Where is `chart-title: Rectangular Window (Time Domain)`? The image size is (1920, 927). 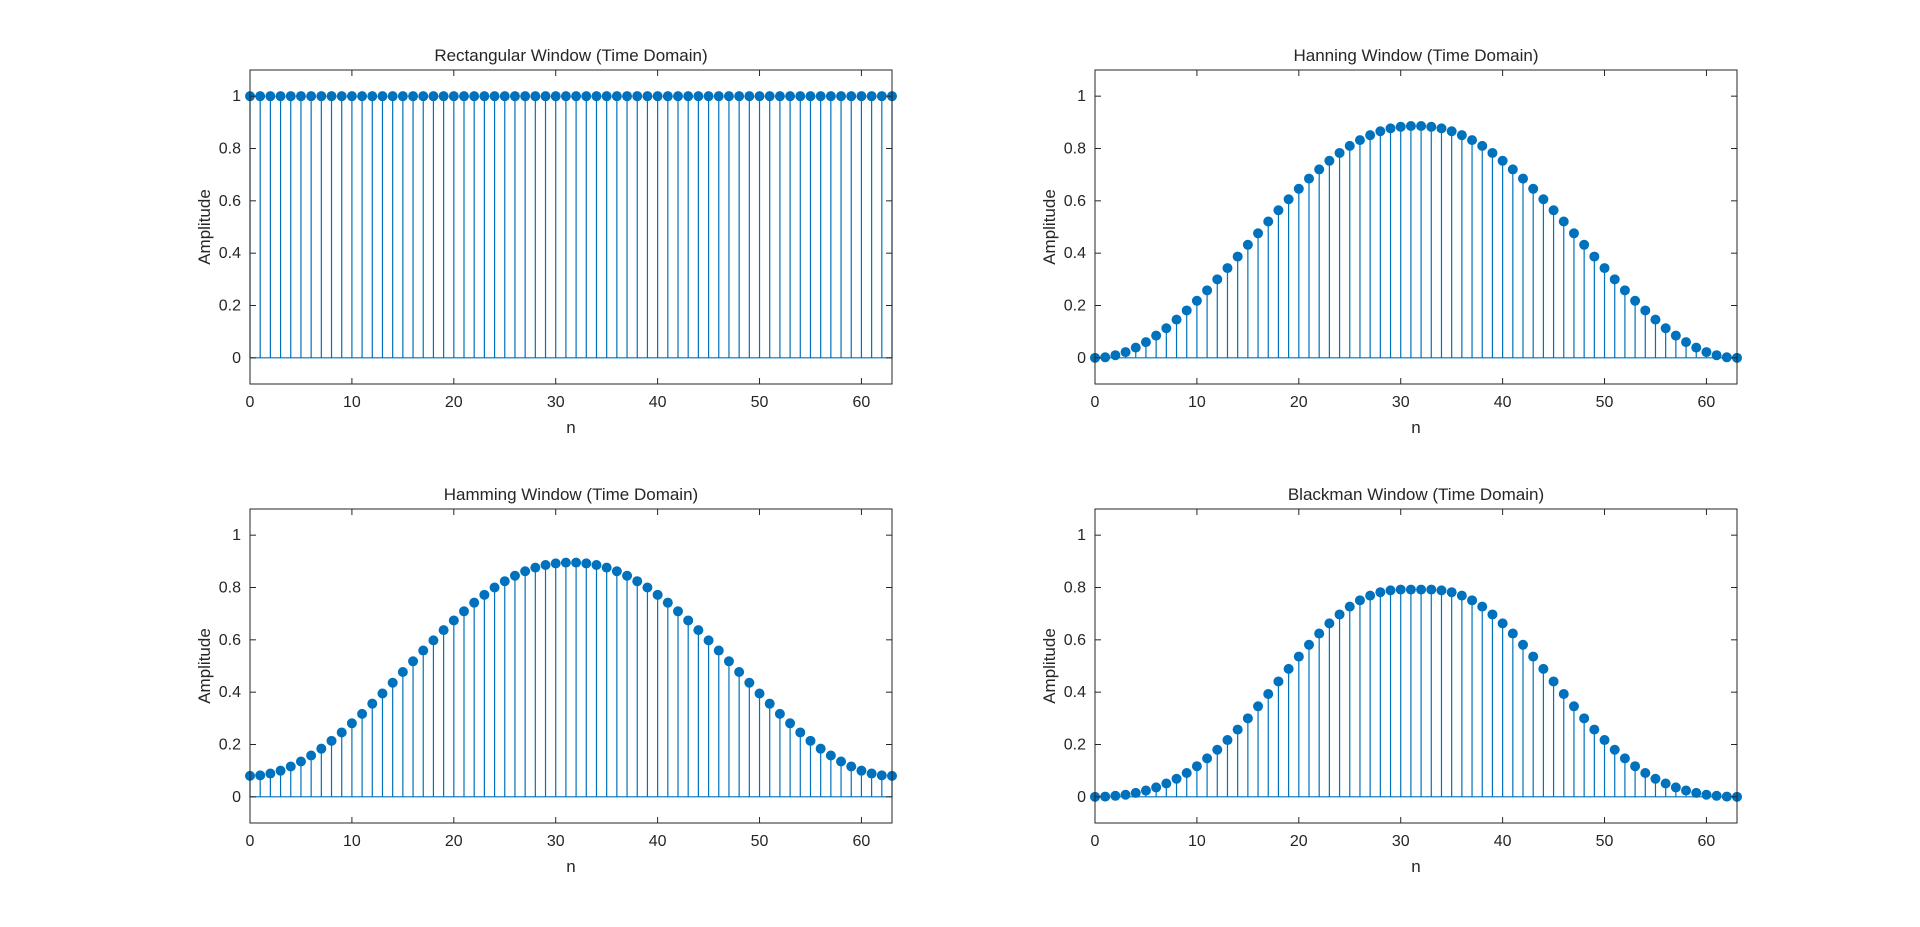
chart-title: Rectangular Window (Time Domain) is located at coordinates (570, 55).